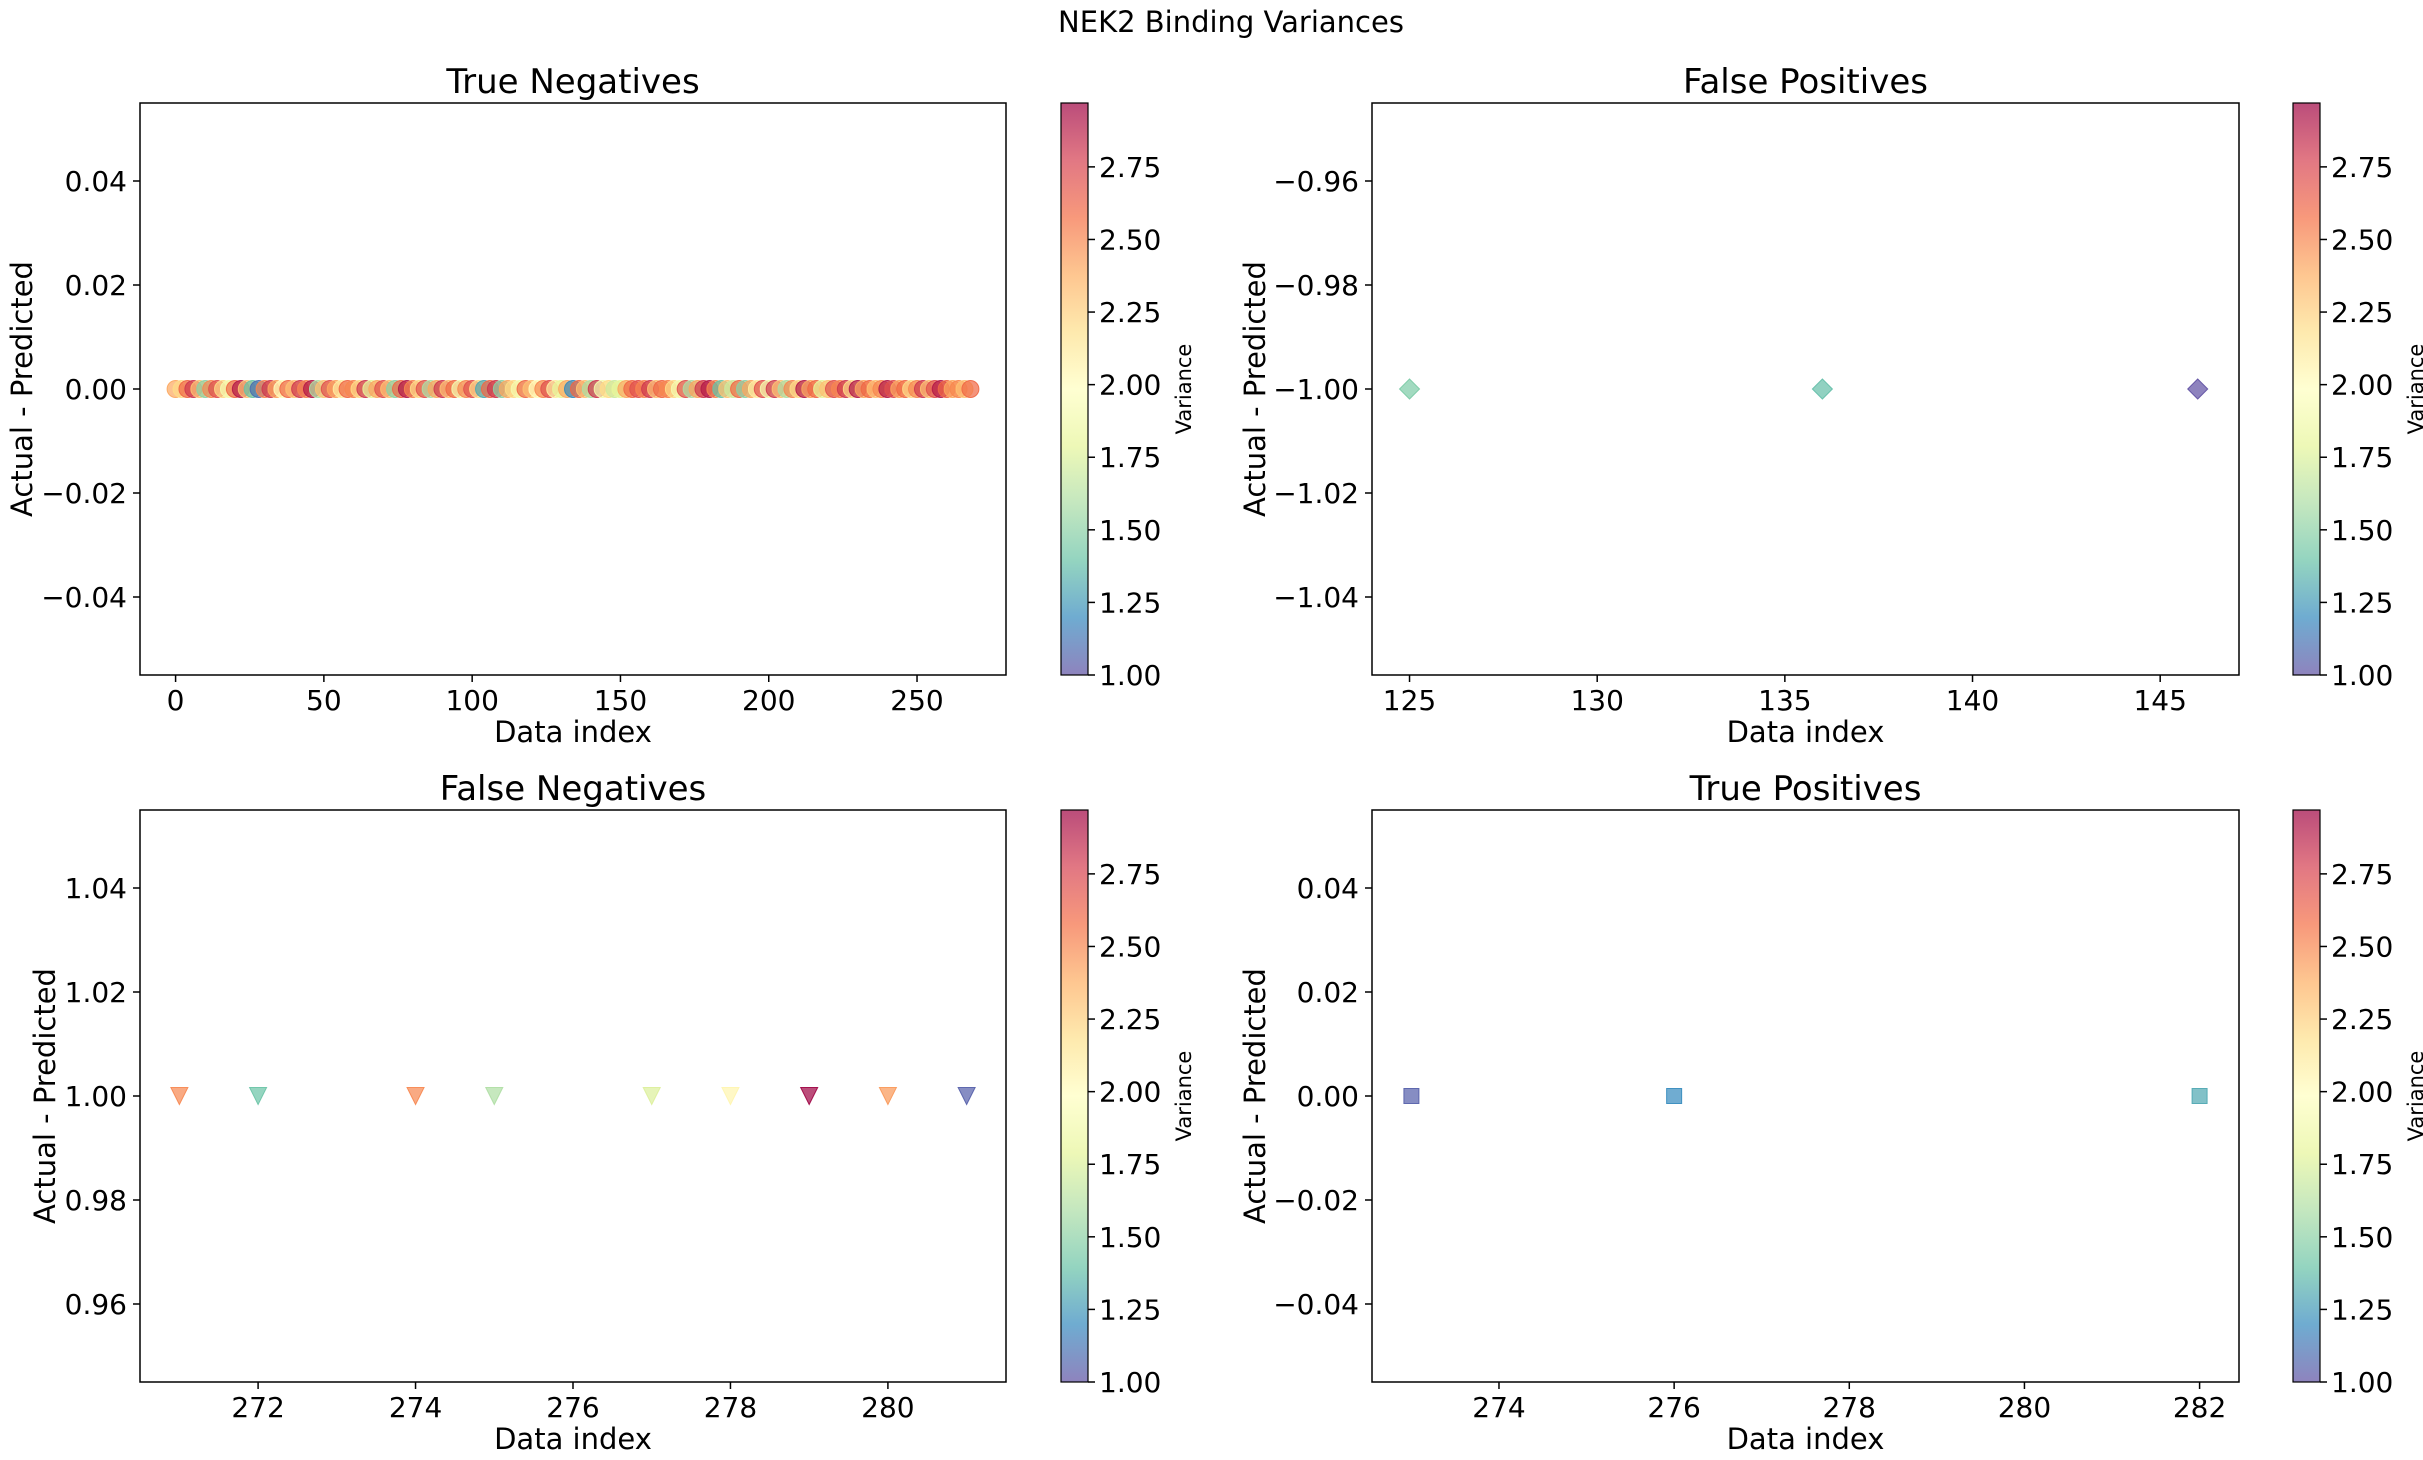 The width and height of the screenshot is (2423, 1460). What do you see at coordinates (1130, 530) in the screenshot?
I see `colorbar-tick-label: 1.50` at bounding box center [1130, 530].